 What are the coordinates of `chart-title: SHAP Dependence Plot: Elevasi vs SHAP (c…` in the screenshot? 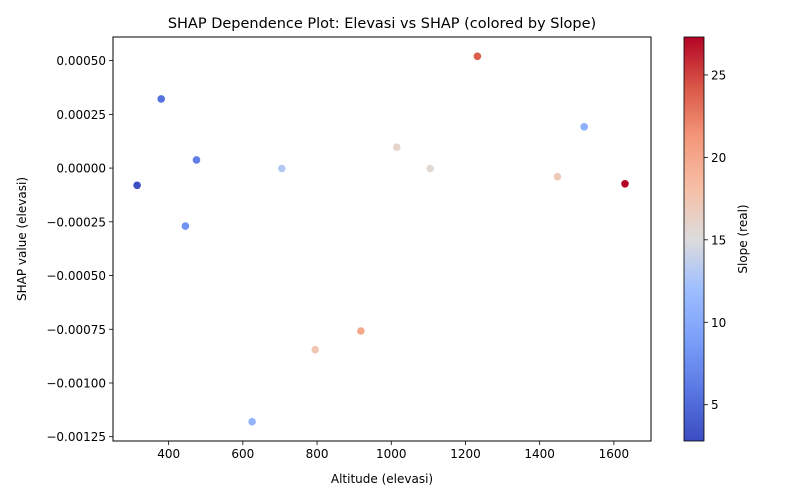 It's located at (382, 24).